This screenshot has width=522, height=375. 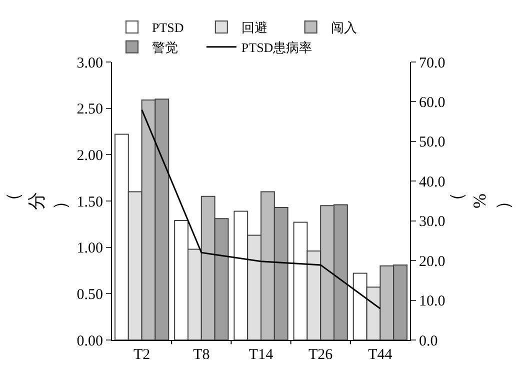 What do you see at coordinates (432, 182) in the screenshot?
I see `y2-tick-label: 40.0` at bounding box center [432, 182].